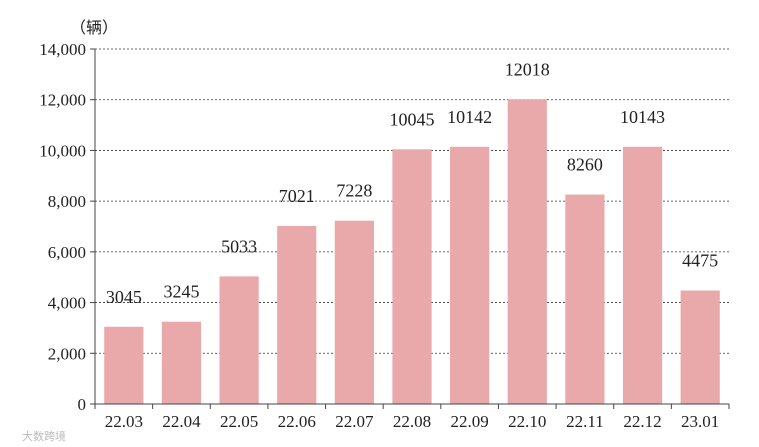 This screenshot has width=759, height=447. What do you see at coordinates (124, 421) in the screenshot?
I see `x-tick-label: 22.03` at bounding box center [124, 421].